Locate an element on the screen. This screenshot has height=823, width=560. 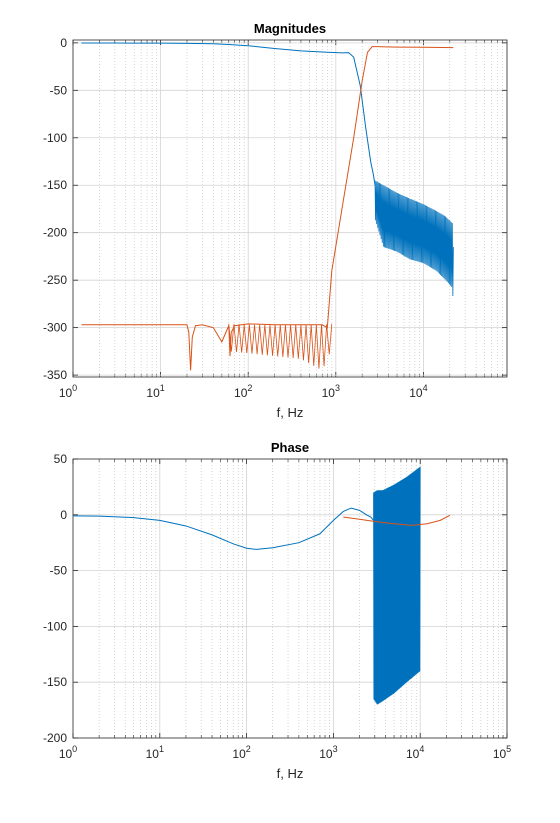
phase-y-tick-label: -200 is located at coordinates (55, 738).